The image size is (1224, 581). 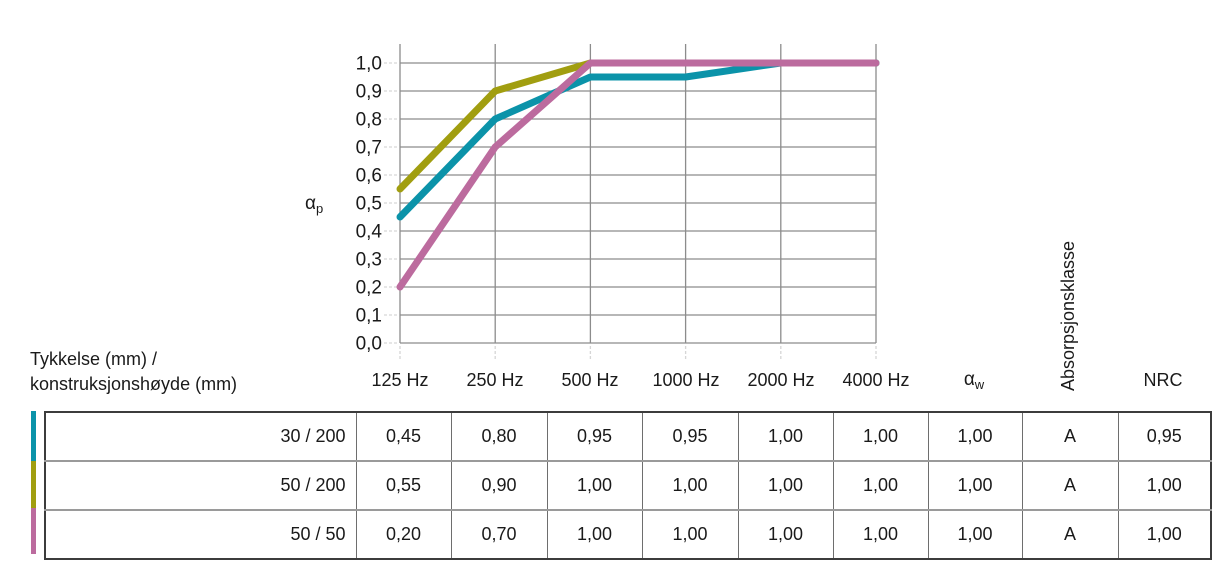 What do you see at coordinates (686, 380) in the screenshot?
I see `freq-label-1000hz: 1000 Hz` at bounding box center [686, 380].